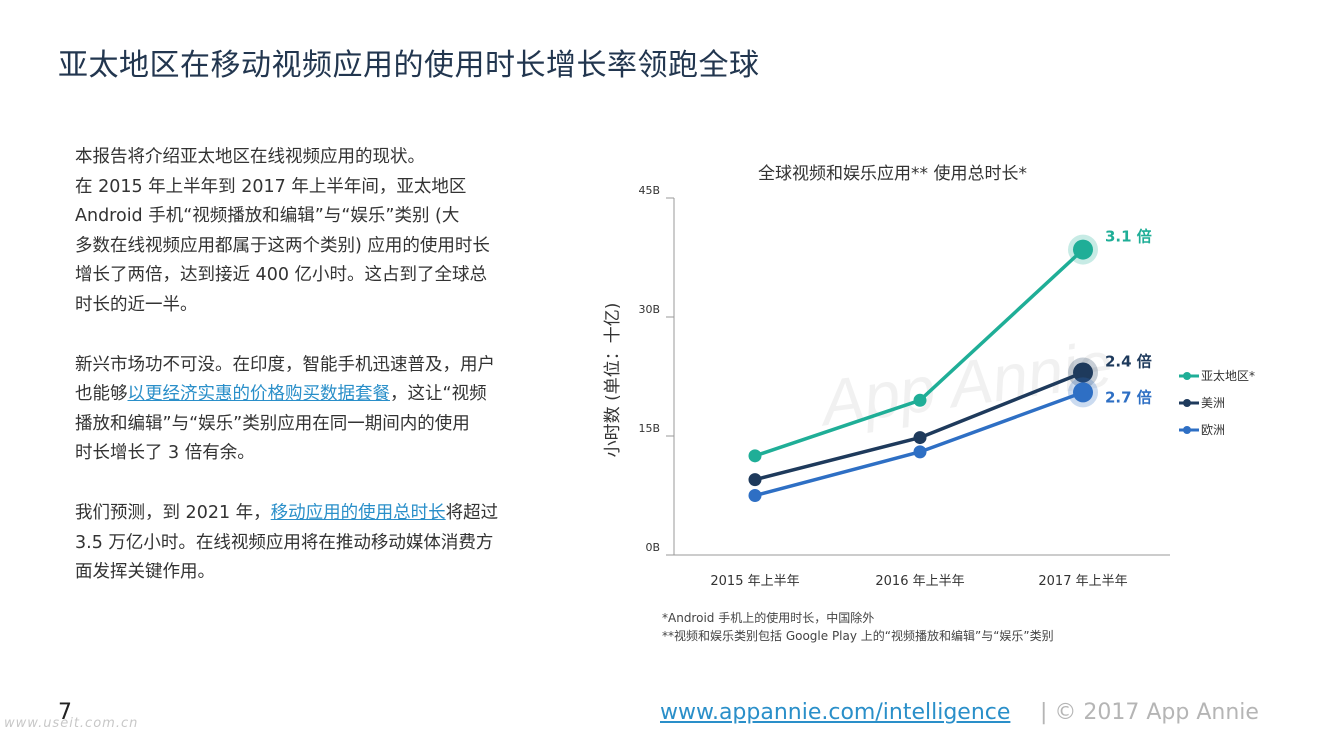  I want to click on text-line: 本报告将介绍亚太地区在线视频应用的现状。, so click(250, 157).